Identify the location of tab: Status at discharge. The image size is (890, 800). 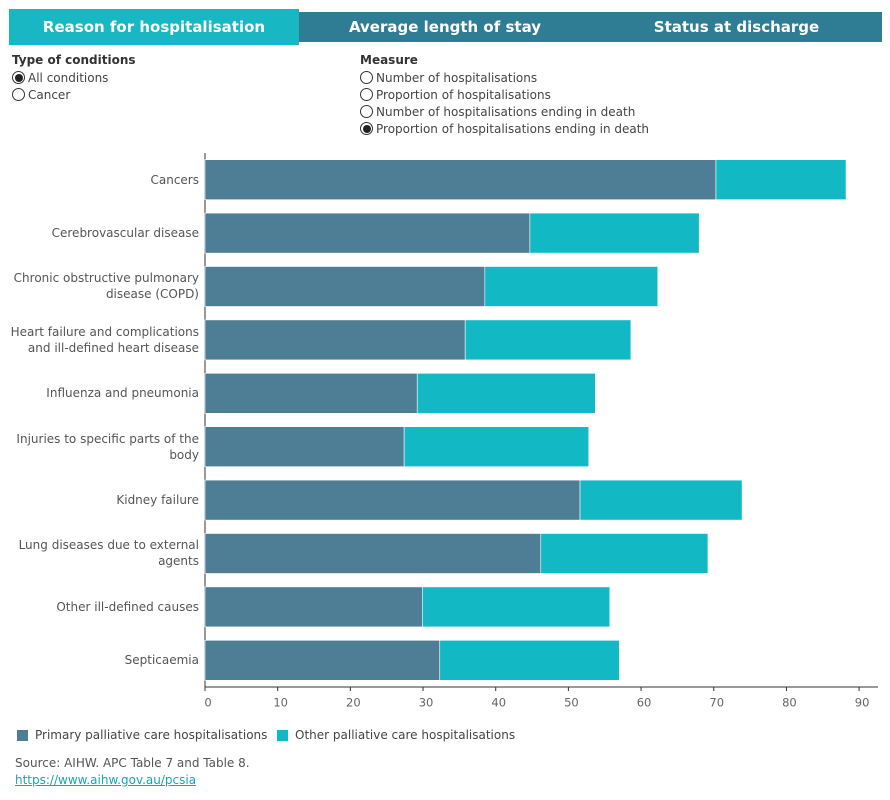
(736, 27).